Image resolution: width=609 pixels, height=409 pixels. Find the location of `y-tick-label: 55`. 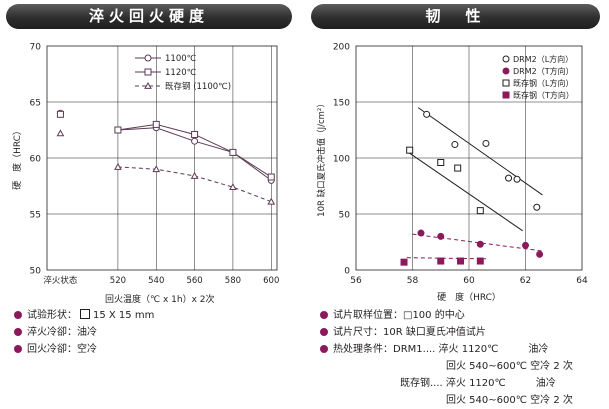

y-tick-label: 55 is located at coordinates (35, 216).